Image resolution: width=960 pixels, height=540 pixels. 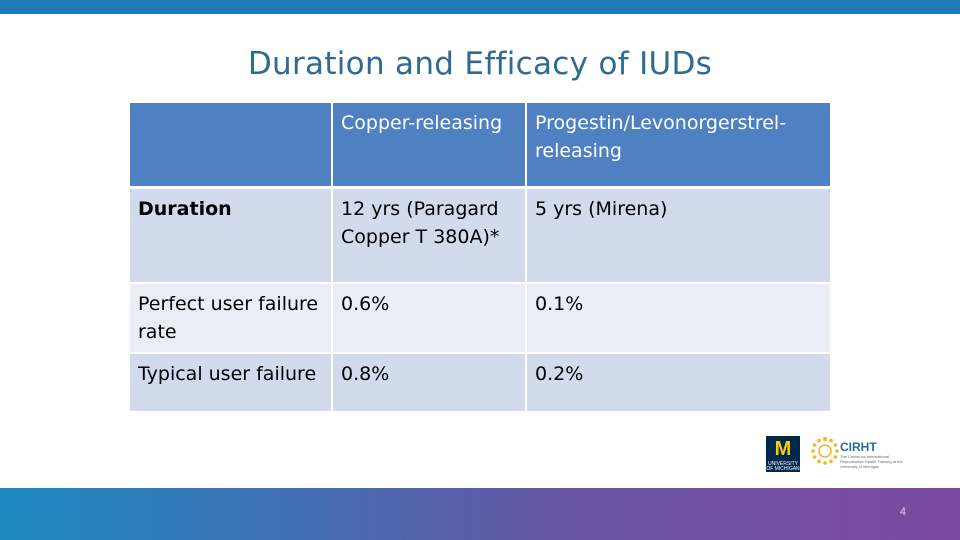 What do you see at coordinates (480, 514) in the screenshot?
I see `bottom-gradient-bar: 4` at bounding box center [480, 514].